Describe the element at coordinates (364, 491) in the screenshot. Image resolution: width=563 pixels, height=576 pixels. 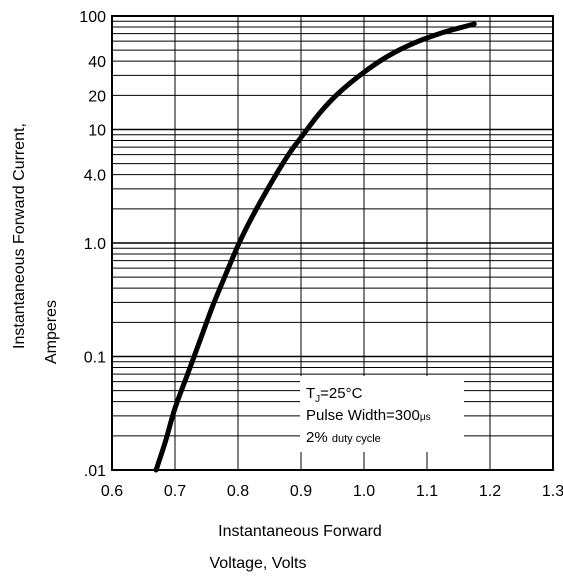
I see `x-tick-label: 1.0` at that location.